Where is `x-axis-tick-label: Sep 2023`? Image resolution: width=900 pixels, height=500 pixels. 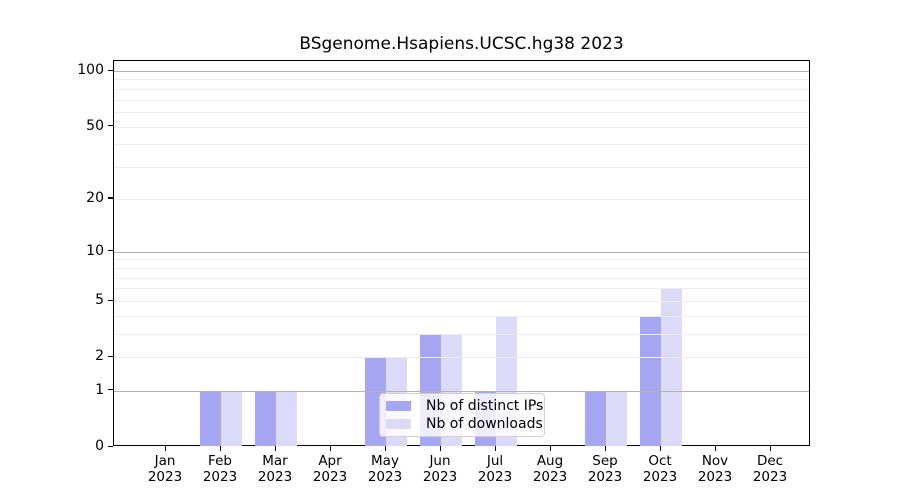
x-axis-tick-label: Sep 2023 is located at coordinates (605, 469).